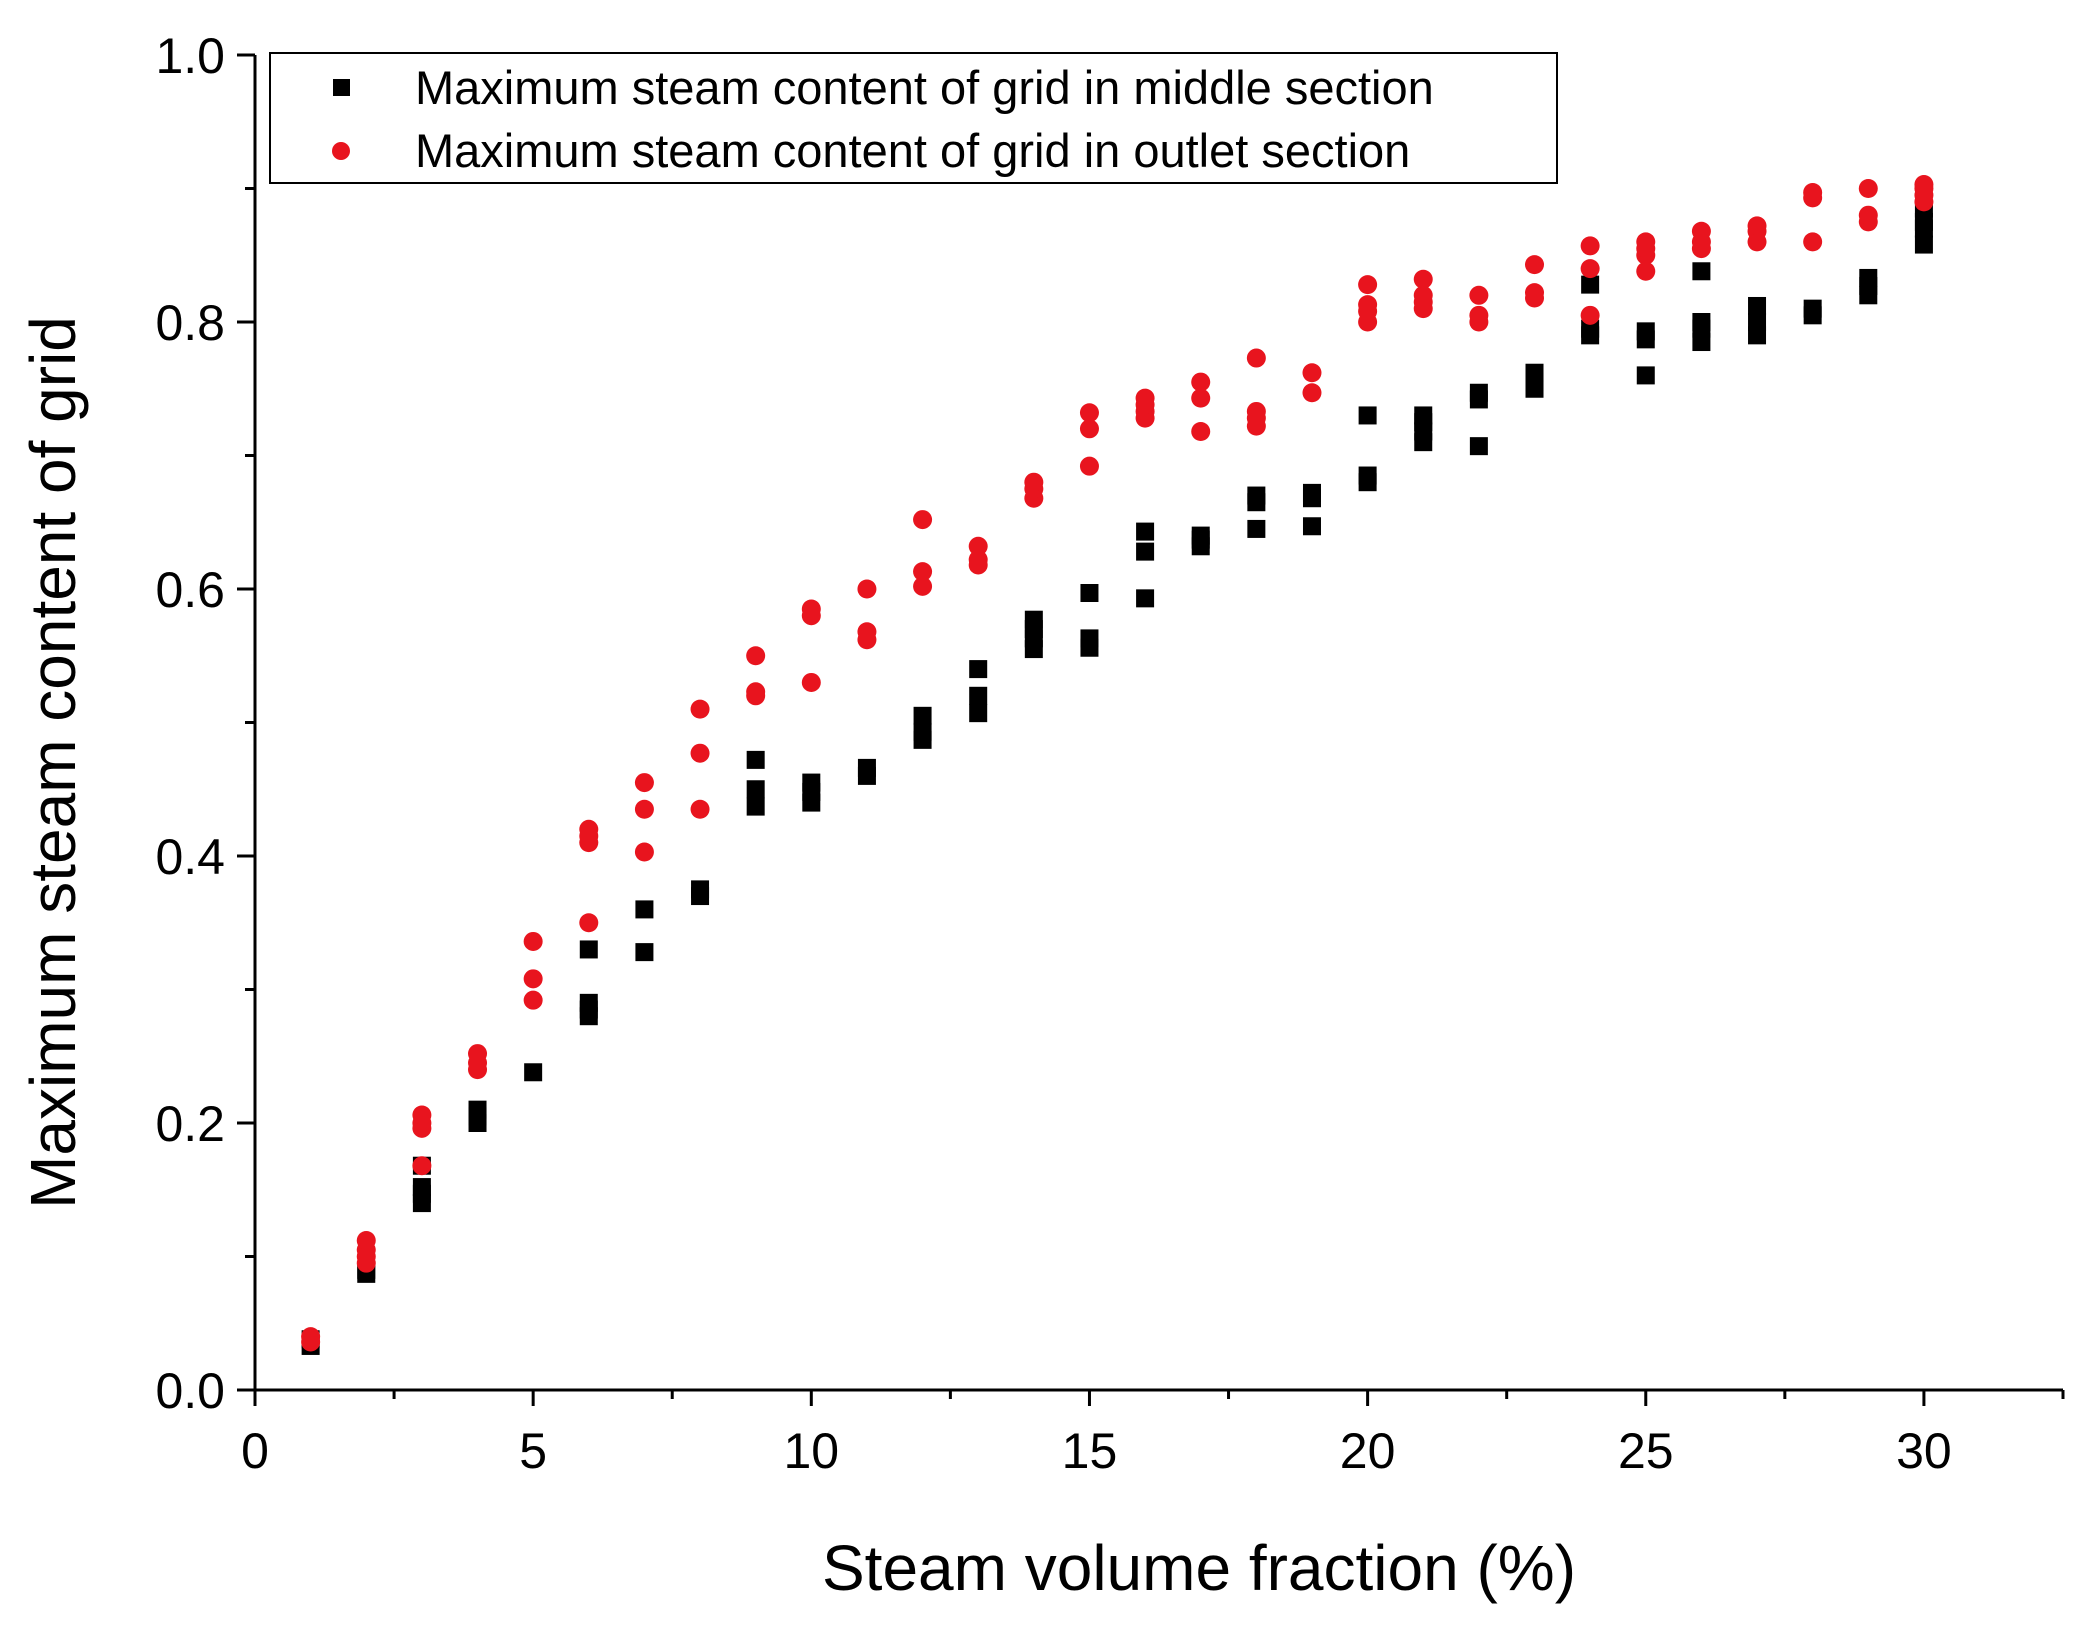  Describe the element at coordinates (255, 1451) in the screenshot. I see `x-tick-label-0: 0` at that location.